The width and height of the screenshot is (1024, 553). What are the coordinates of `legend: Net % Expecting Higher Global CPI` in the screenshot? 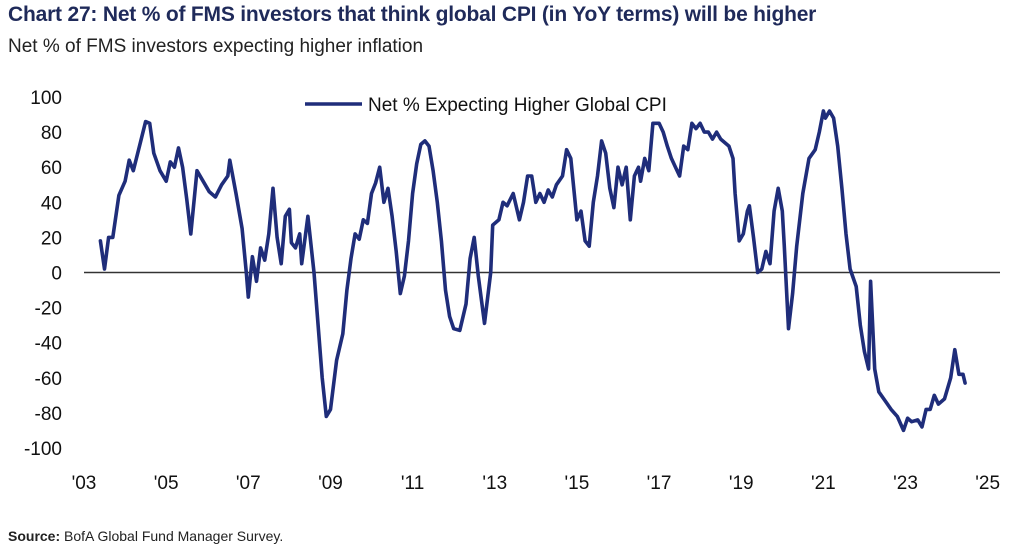 It's located at (486, 105).